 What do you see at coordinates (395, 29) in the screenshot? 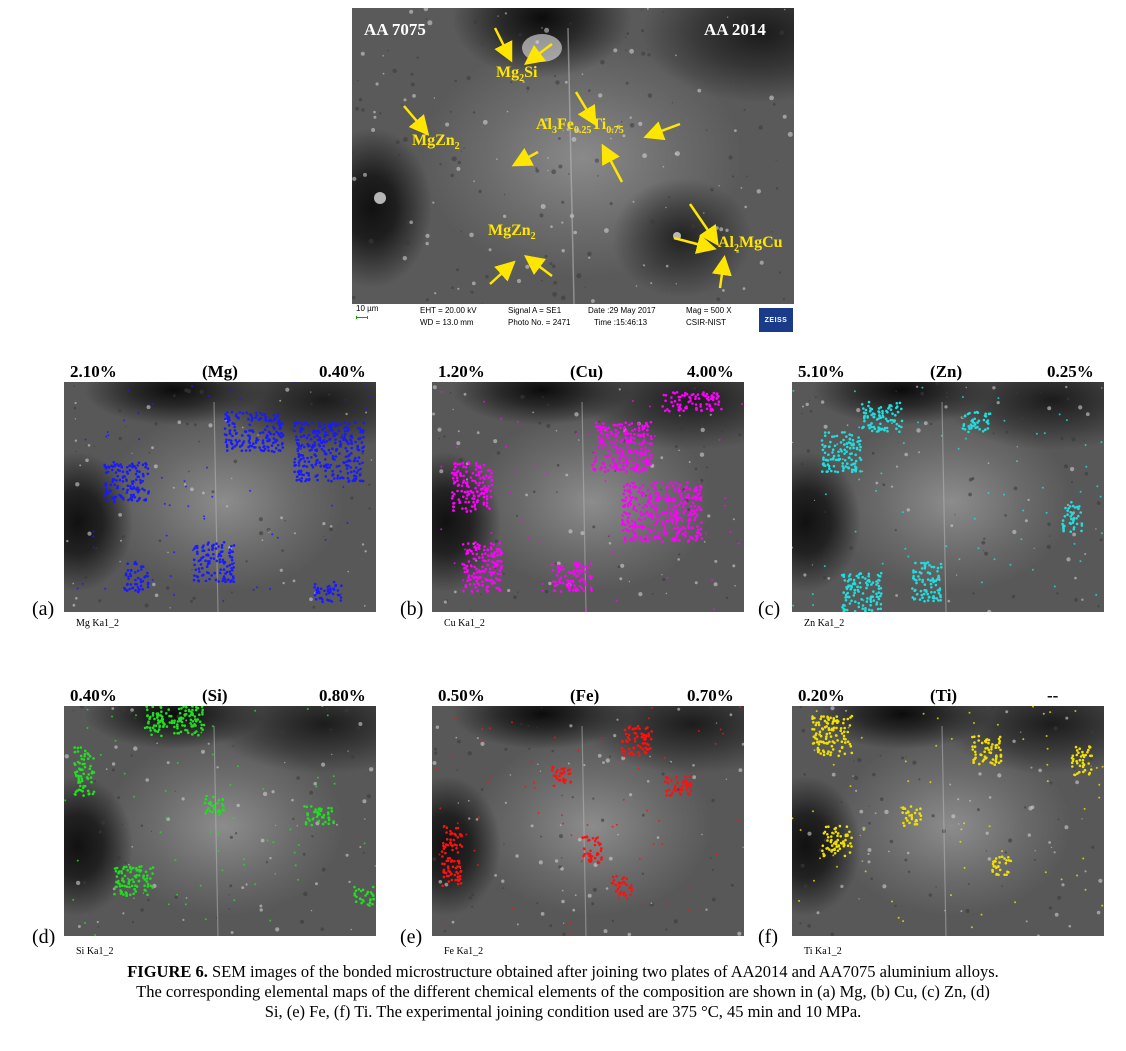
I see `alloy-label-left: AA 7075` at bounding box center [395, 29].